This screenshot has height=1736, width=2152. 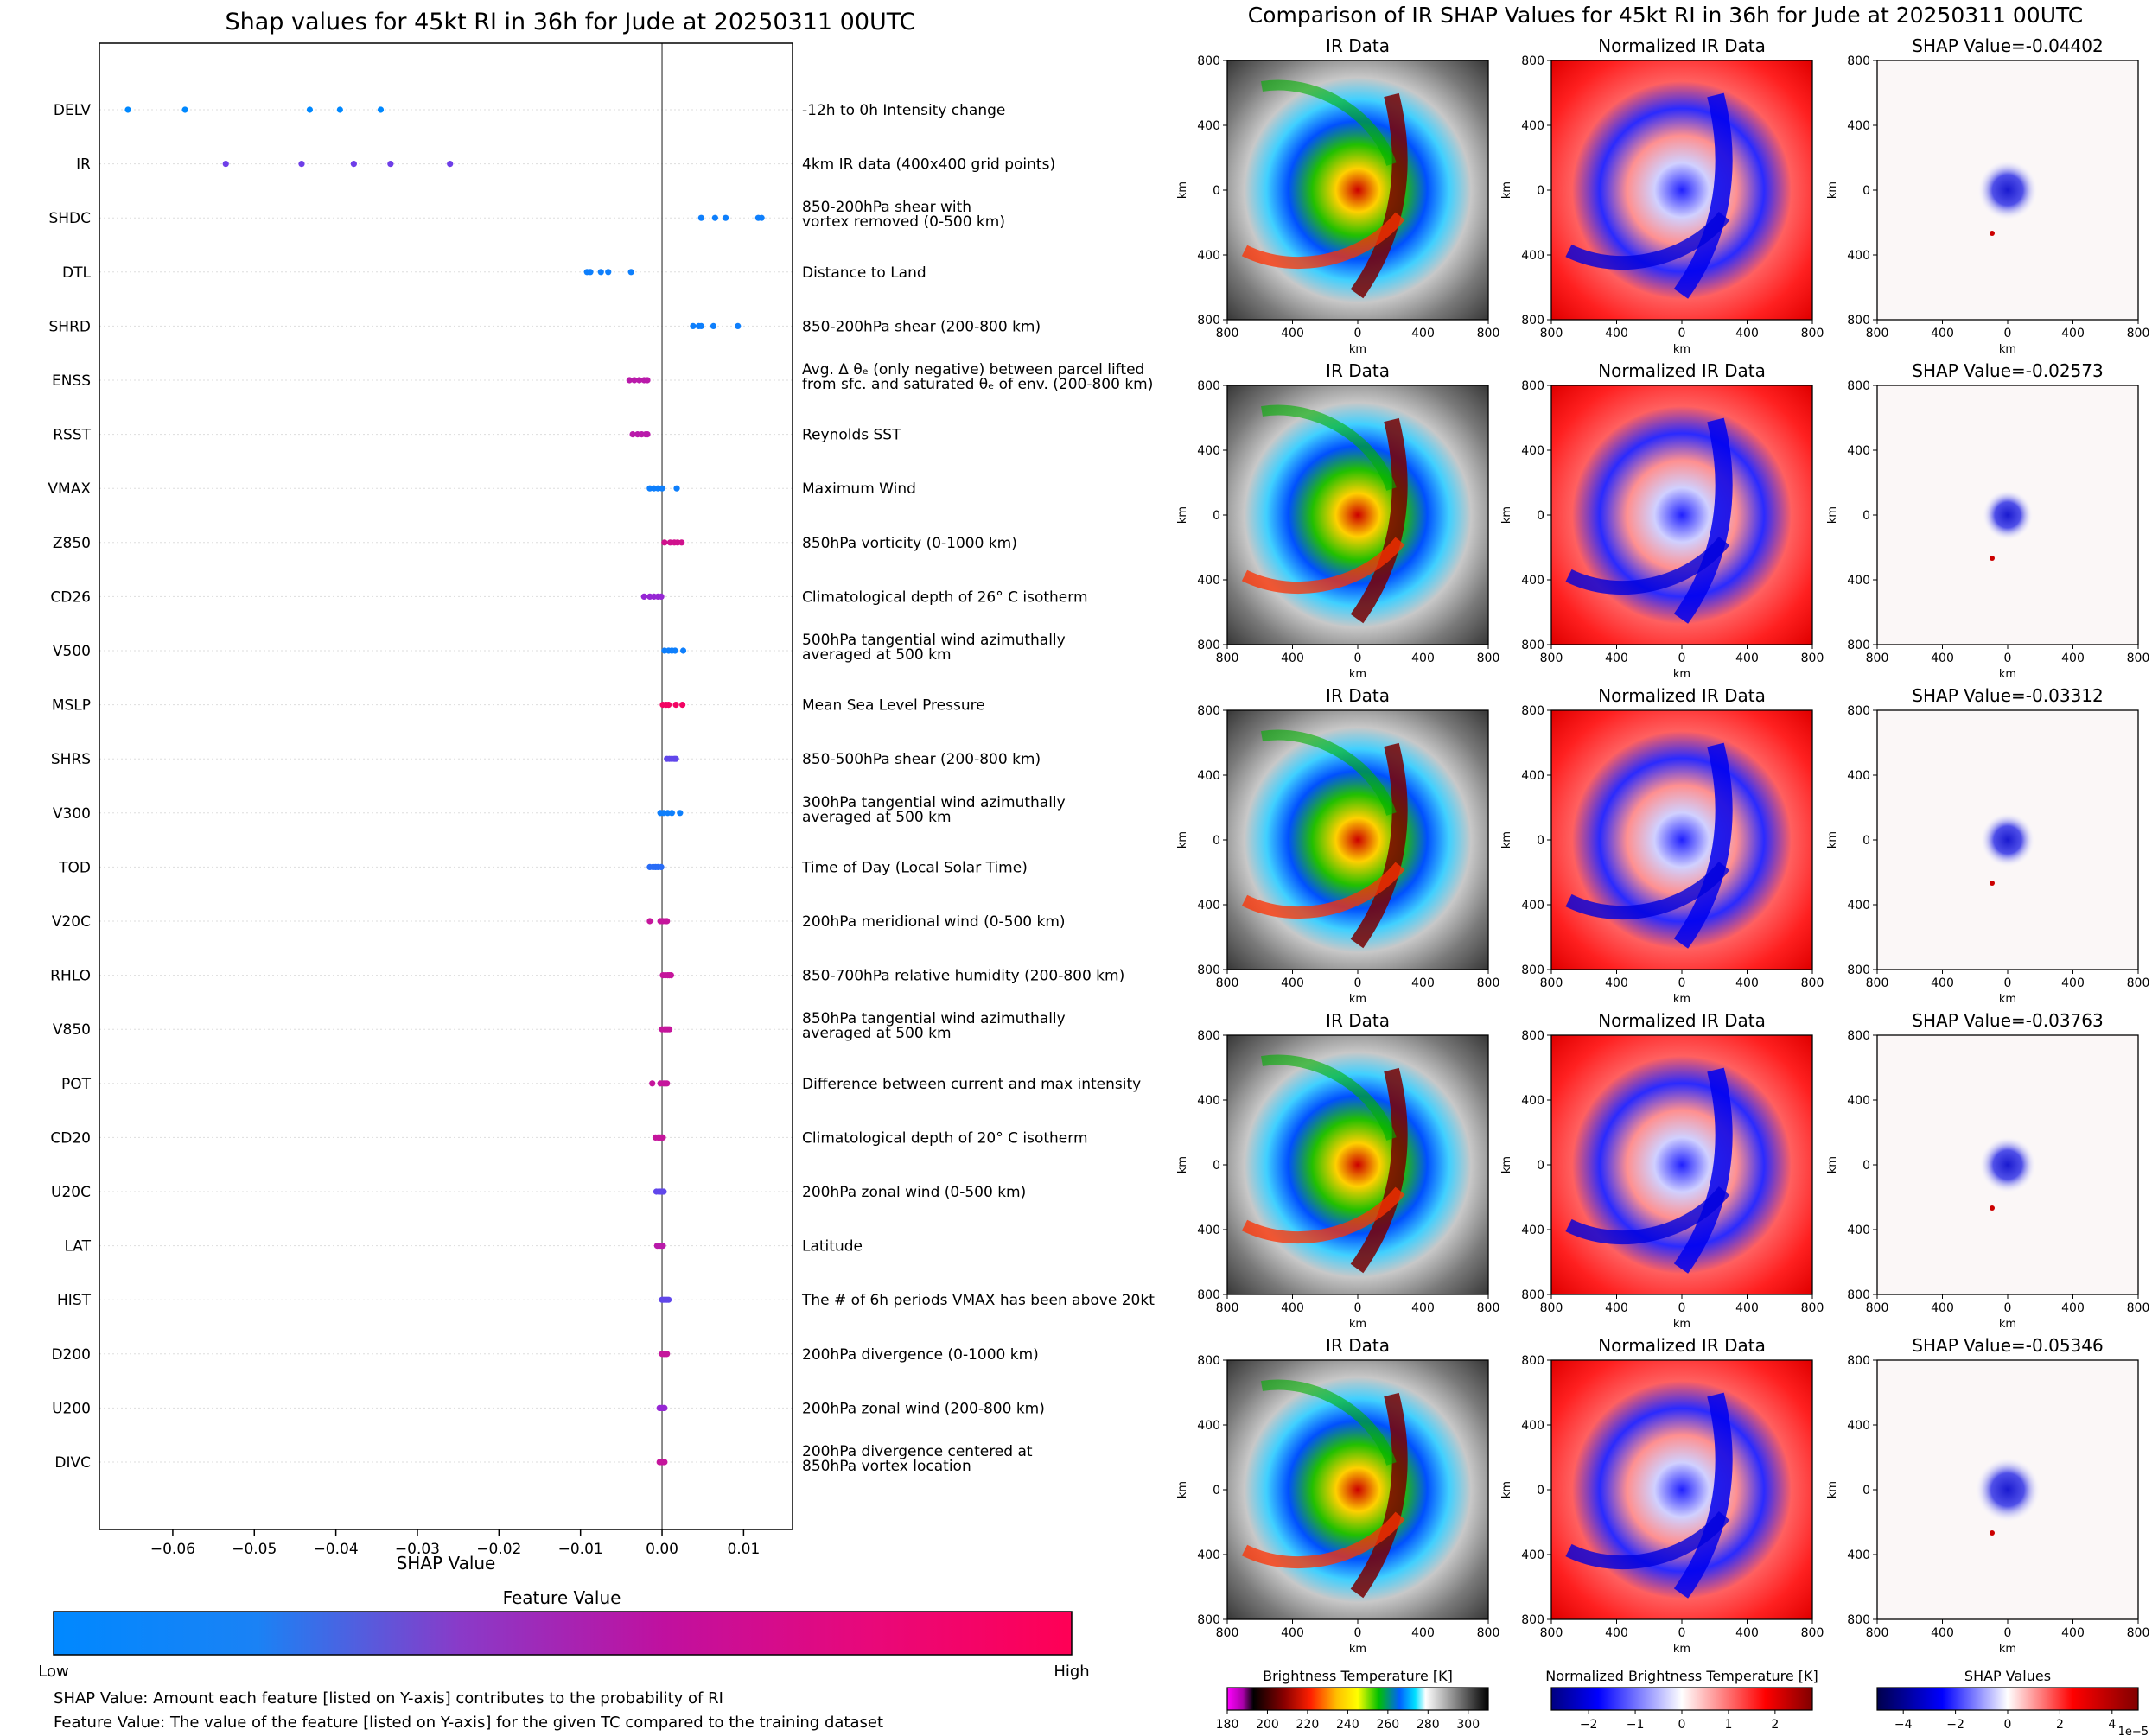 I want to click on feature-description: vortex removed (0-500 km), so click(x=903, y=222).